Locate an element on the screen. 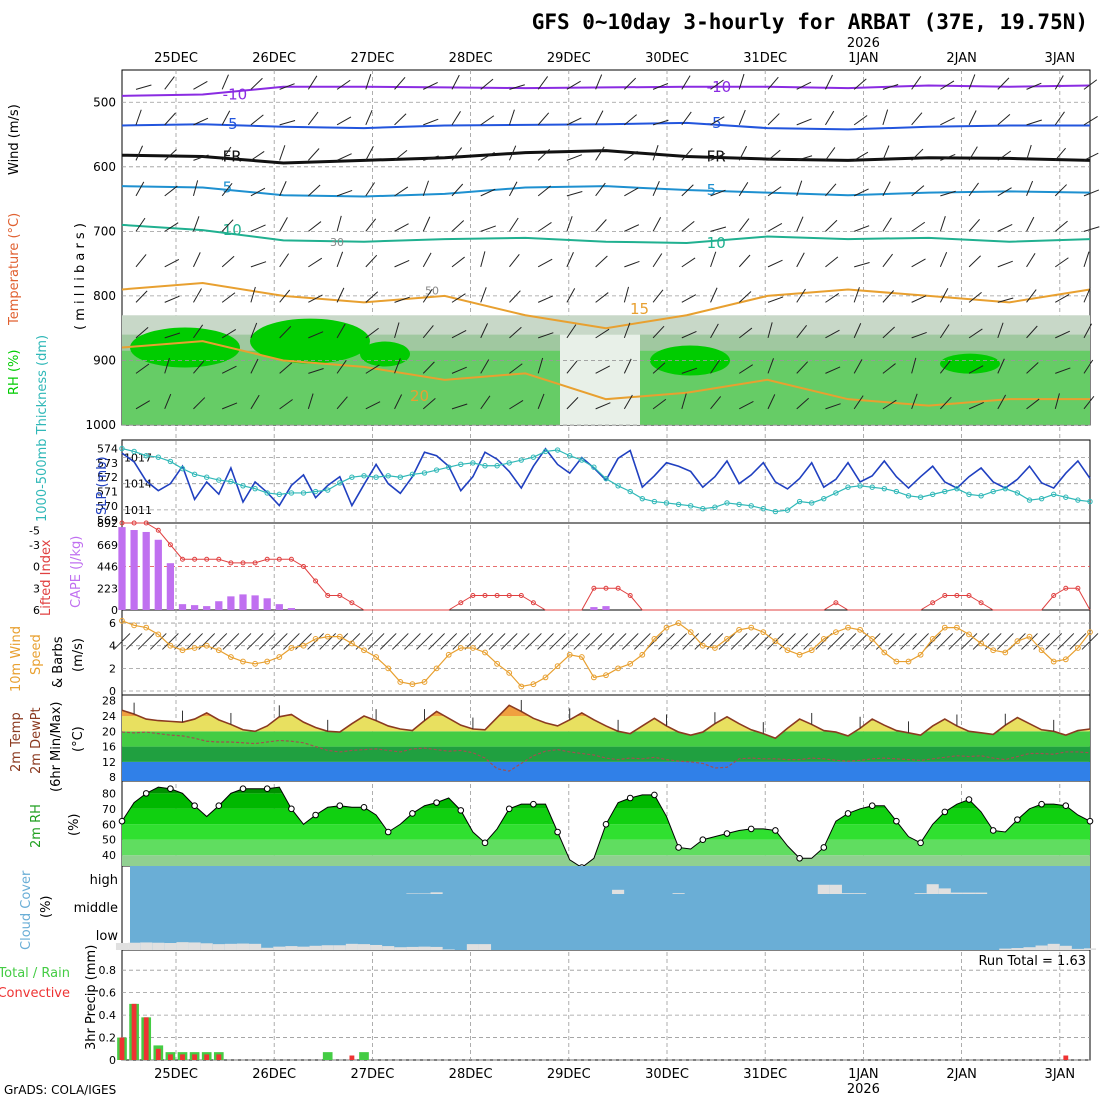  precip-ylabel: 3hr Precip (mm) is located at coordinates (91, 997).